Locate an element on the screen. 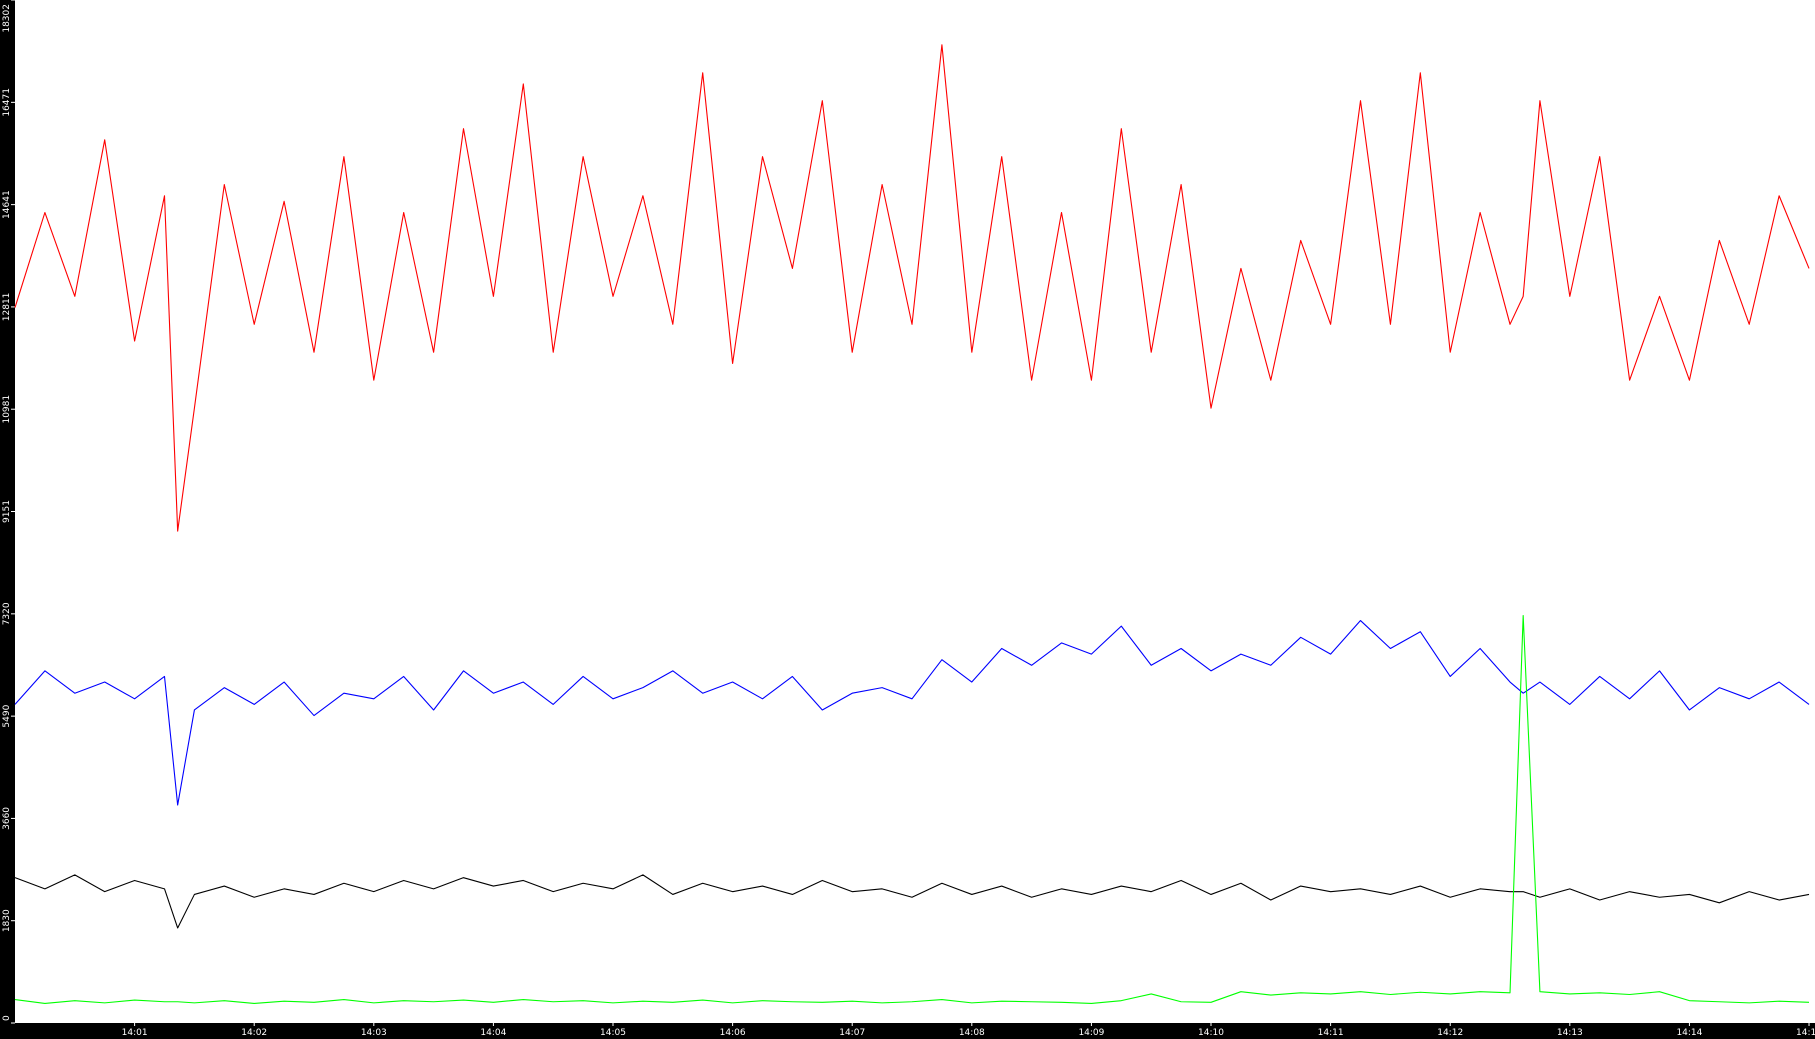  x-tick-label: 14:15 is located at coordinates (1805, 1033).